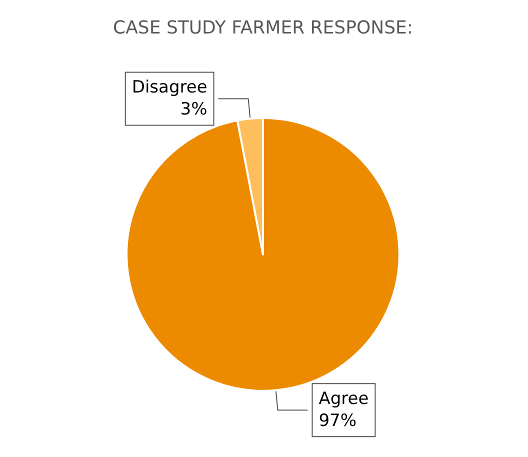 The width and height of the screenshot is (528, 457). I want to click on data-label: 97%, so click(337, 421).